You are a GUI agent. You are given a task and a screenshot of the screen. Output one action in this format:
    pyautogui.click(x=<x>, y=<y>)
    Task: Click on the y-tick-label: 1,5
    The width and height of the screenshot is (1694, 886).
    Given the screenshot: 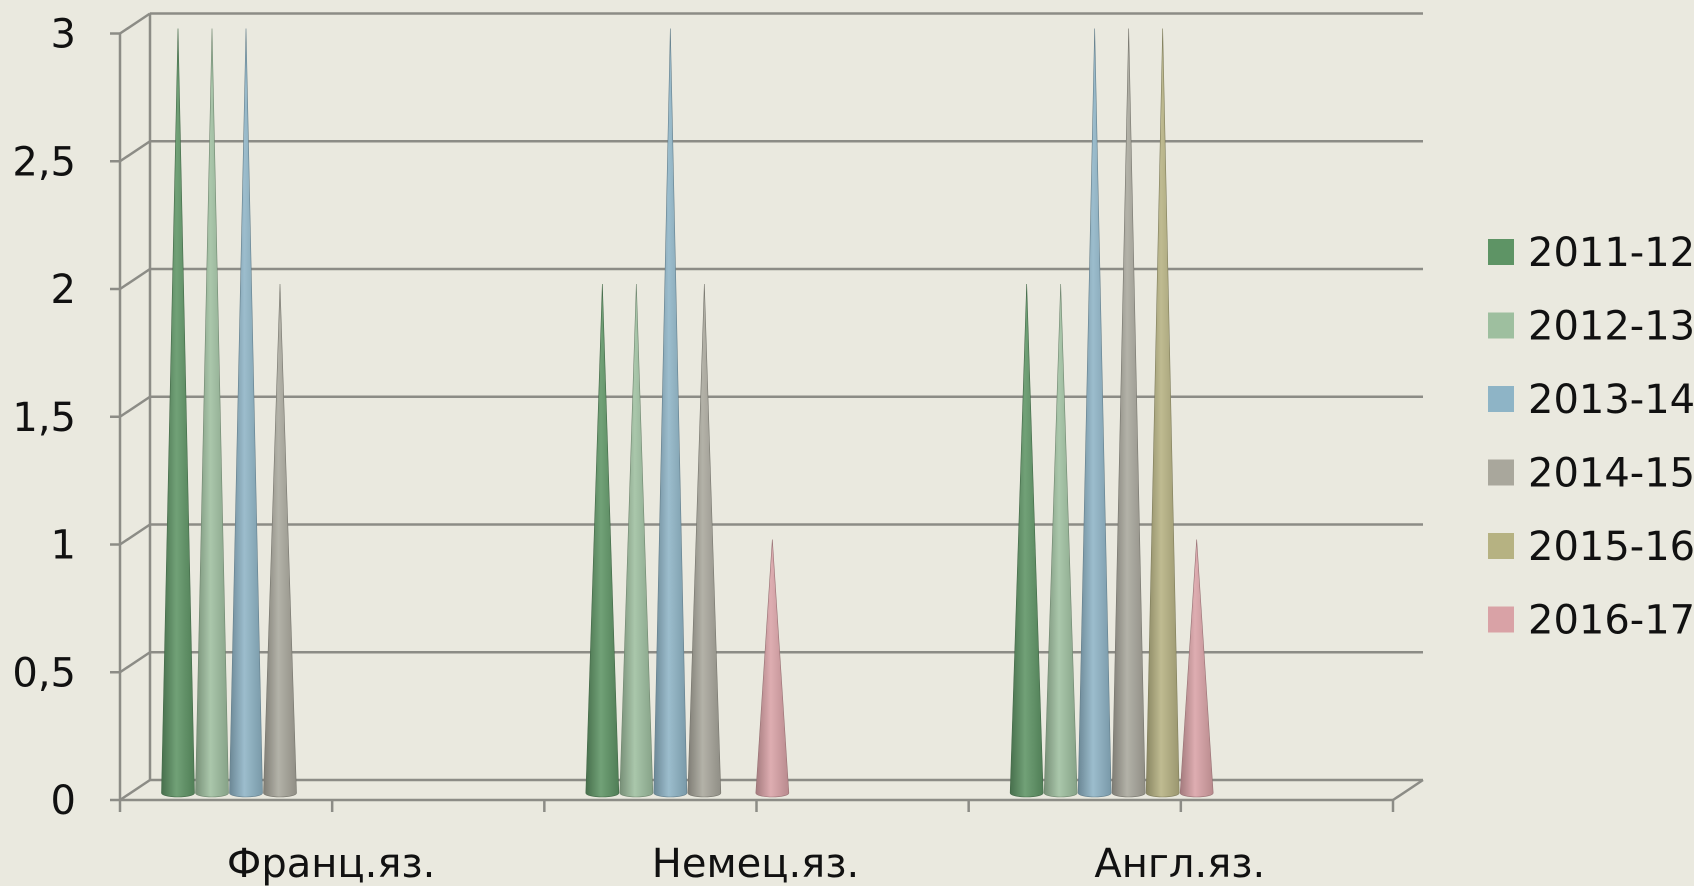 What is the action you would take?
    pyautogui.click(x=44, y=418)
    